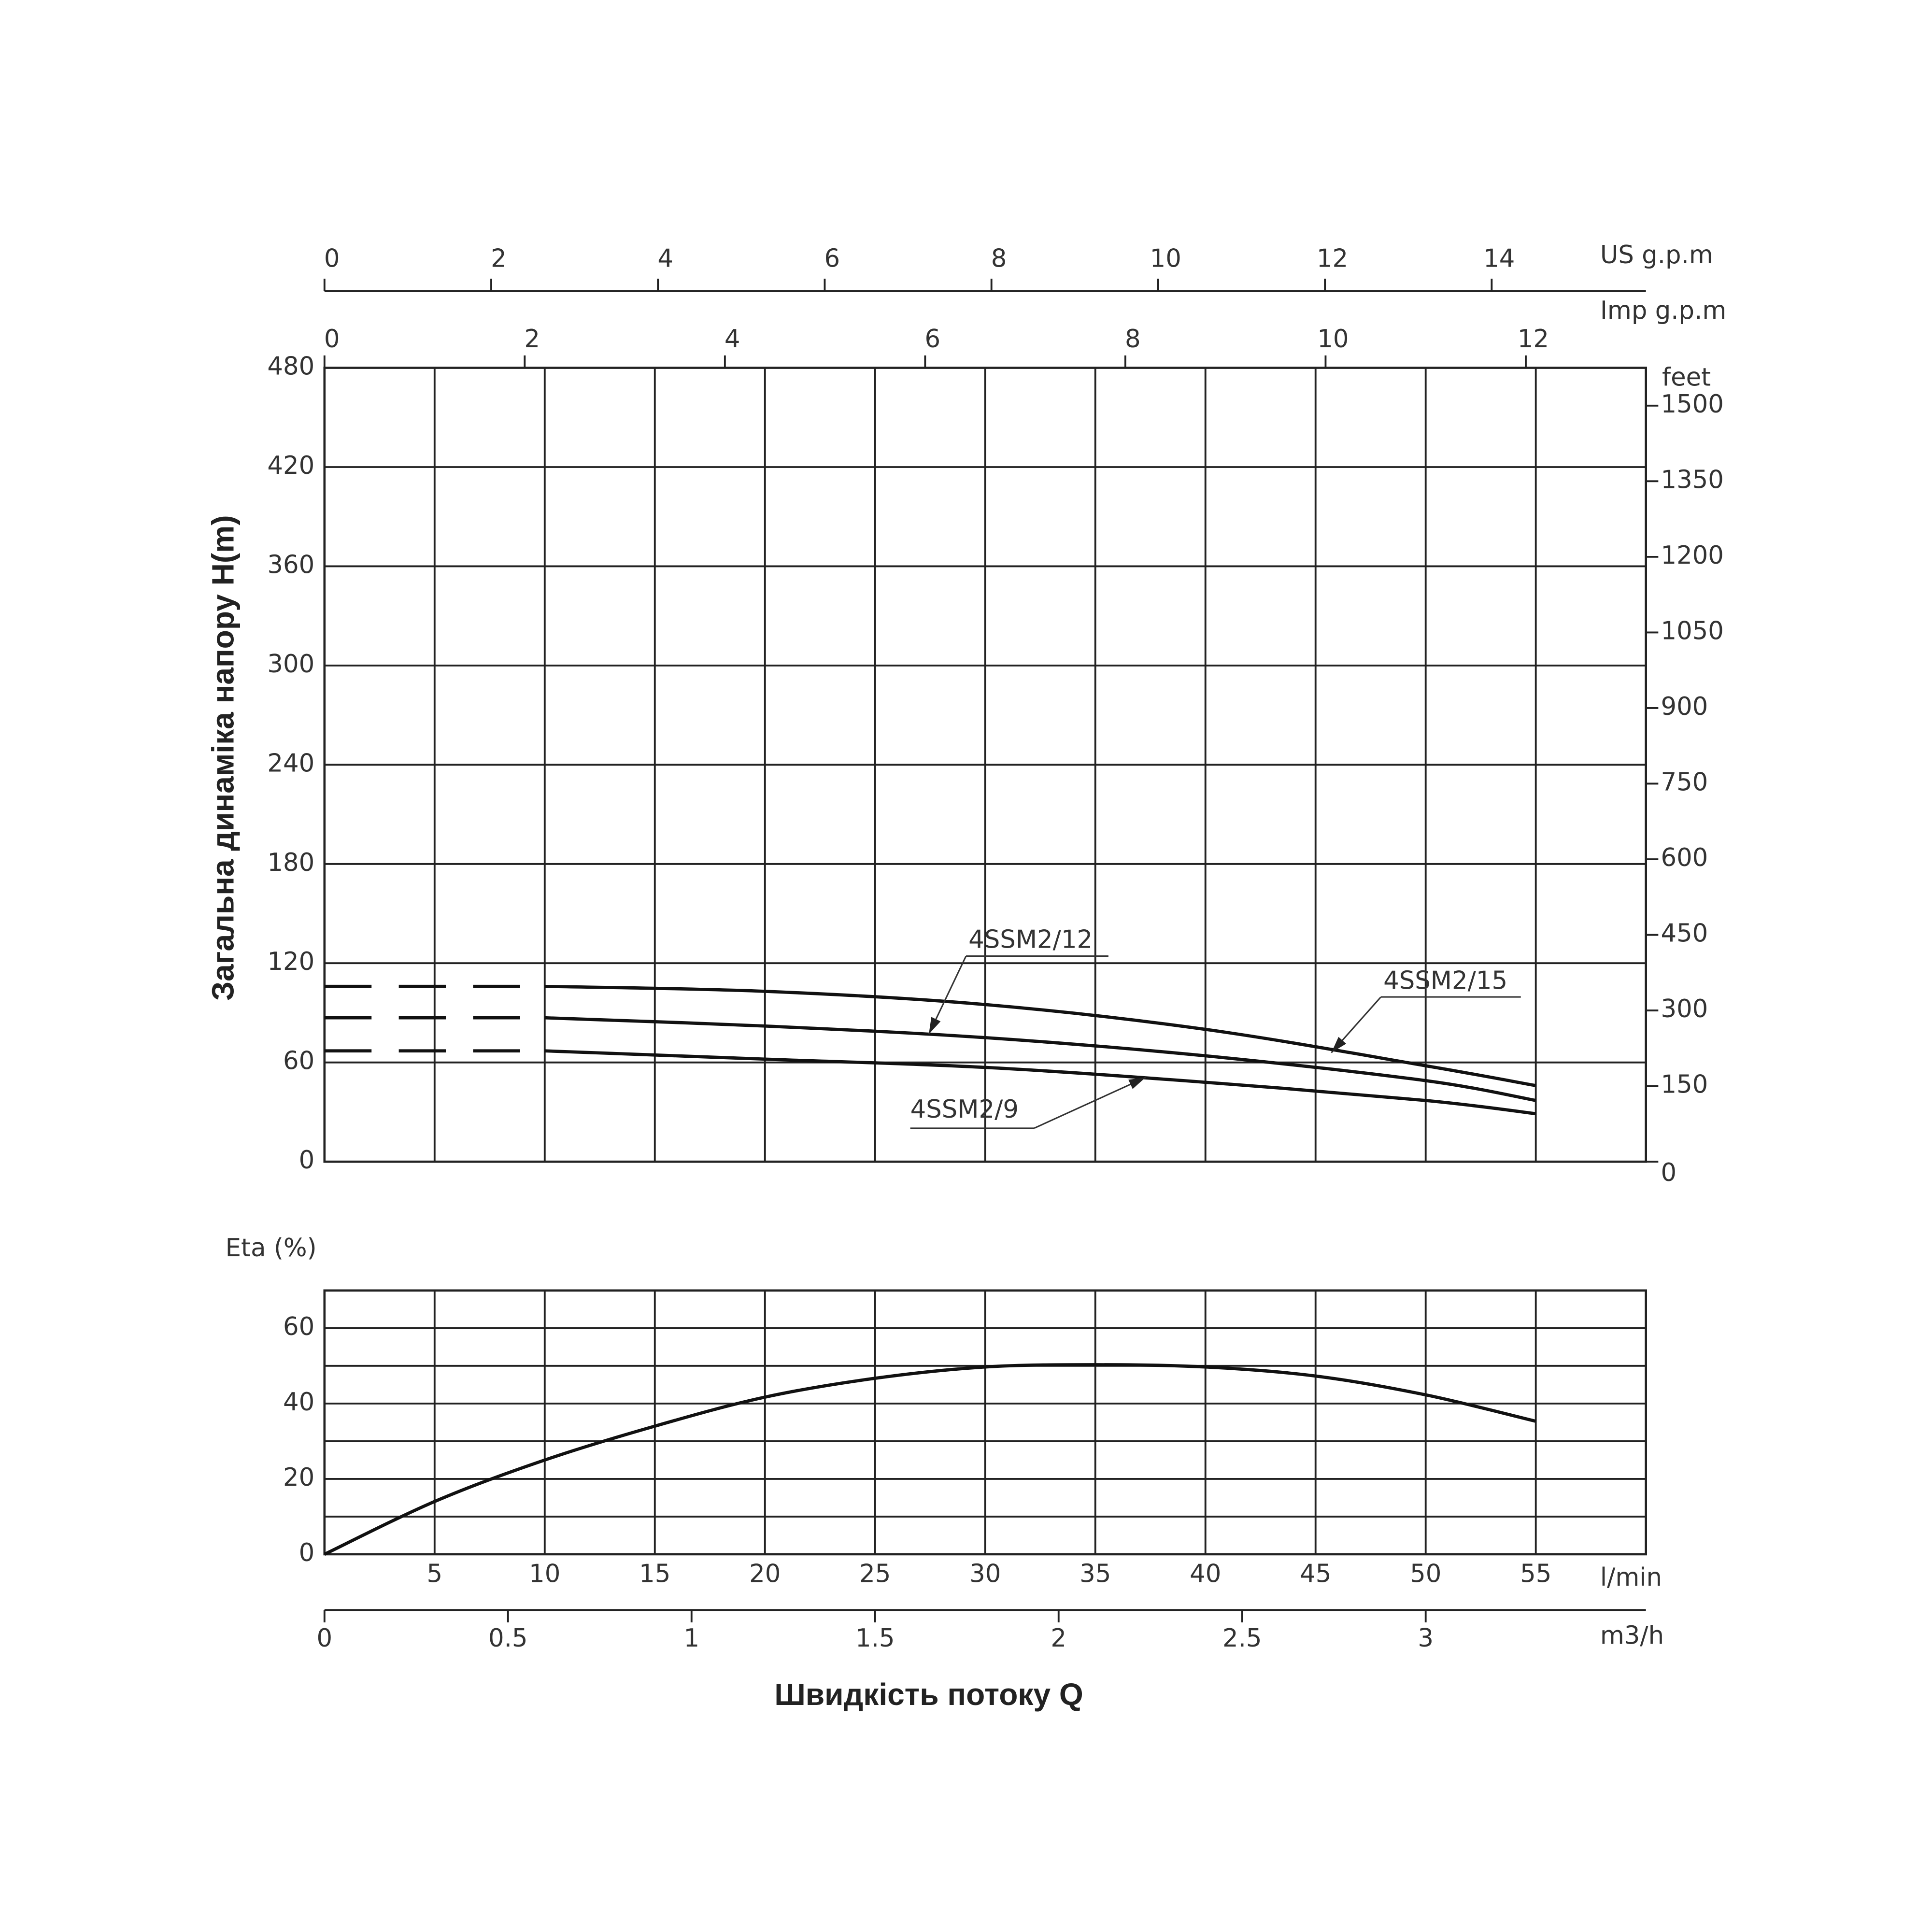 The image size is (1932, 1932). I want to click on x-tick-label: 25, so click(875, 1574).